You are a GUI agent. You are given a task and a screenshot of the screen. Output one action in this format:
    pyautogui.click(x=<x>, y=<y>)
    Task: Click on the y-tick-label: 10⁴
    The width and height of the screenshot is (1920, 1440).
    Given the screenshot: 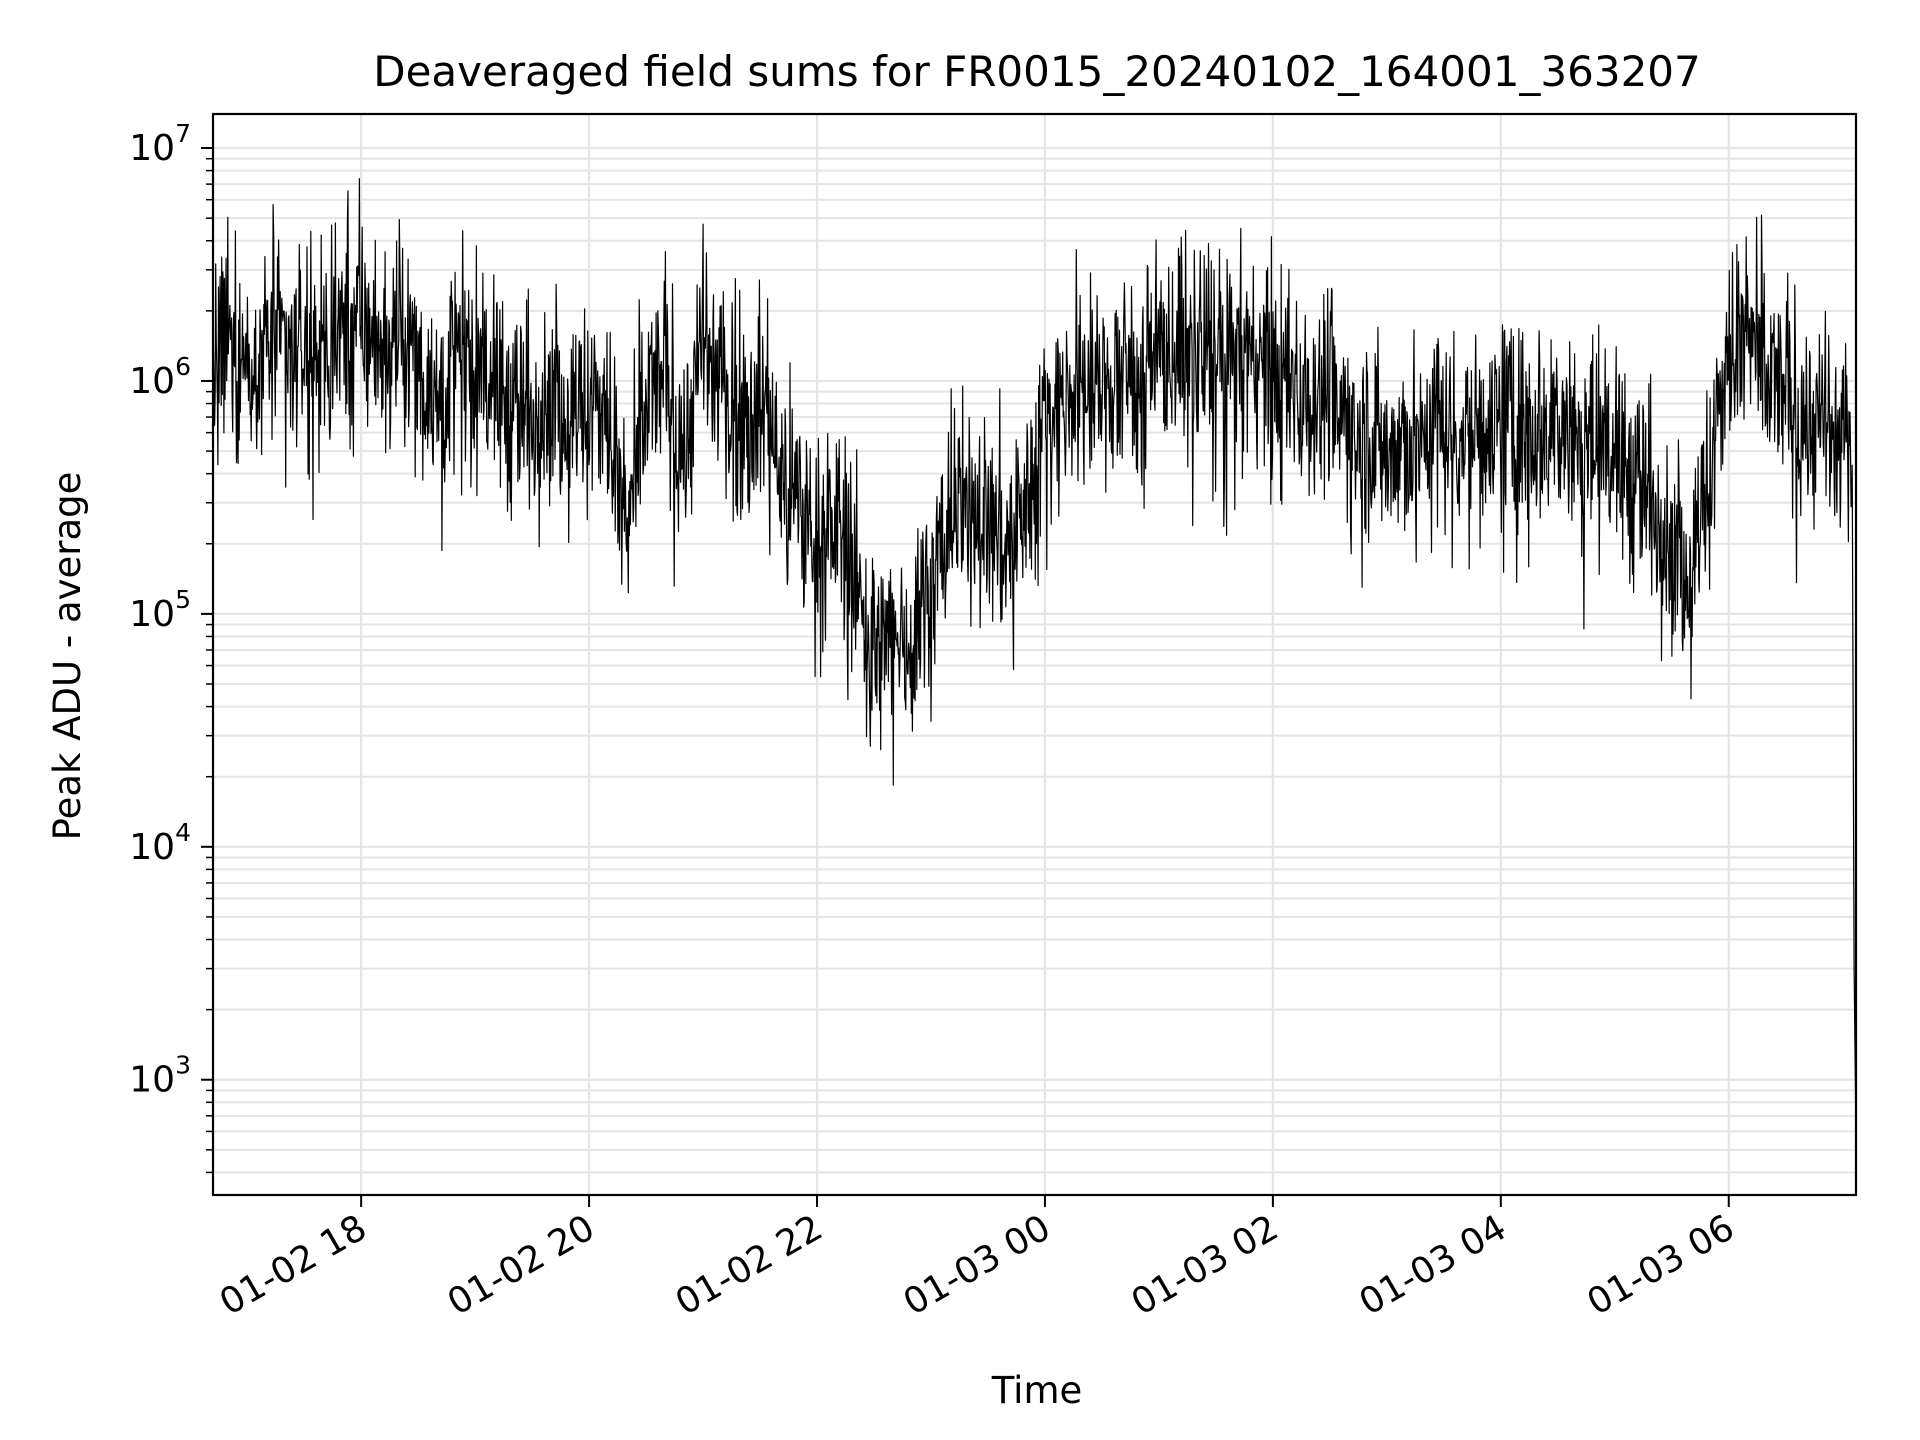 What is the action you would take?
    pyautogui.click(x=160, y=843)
    